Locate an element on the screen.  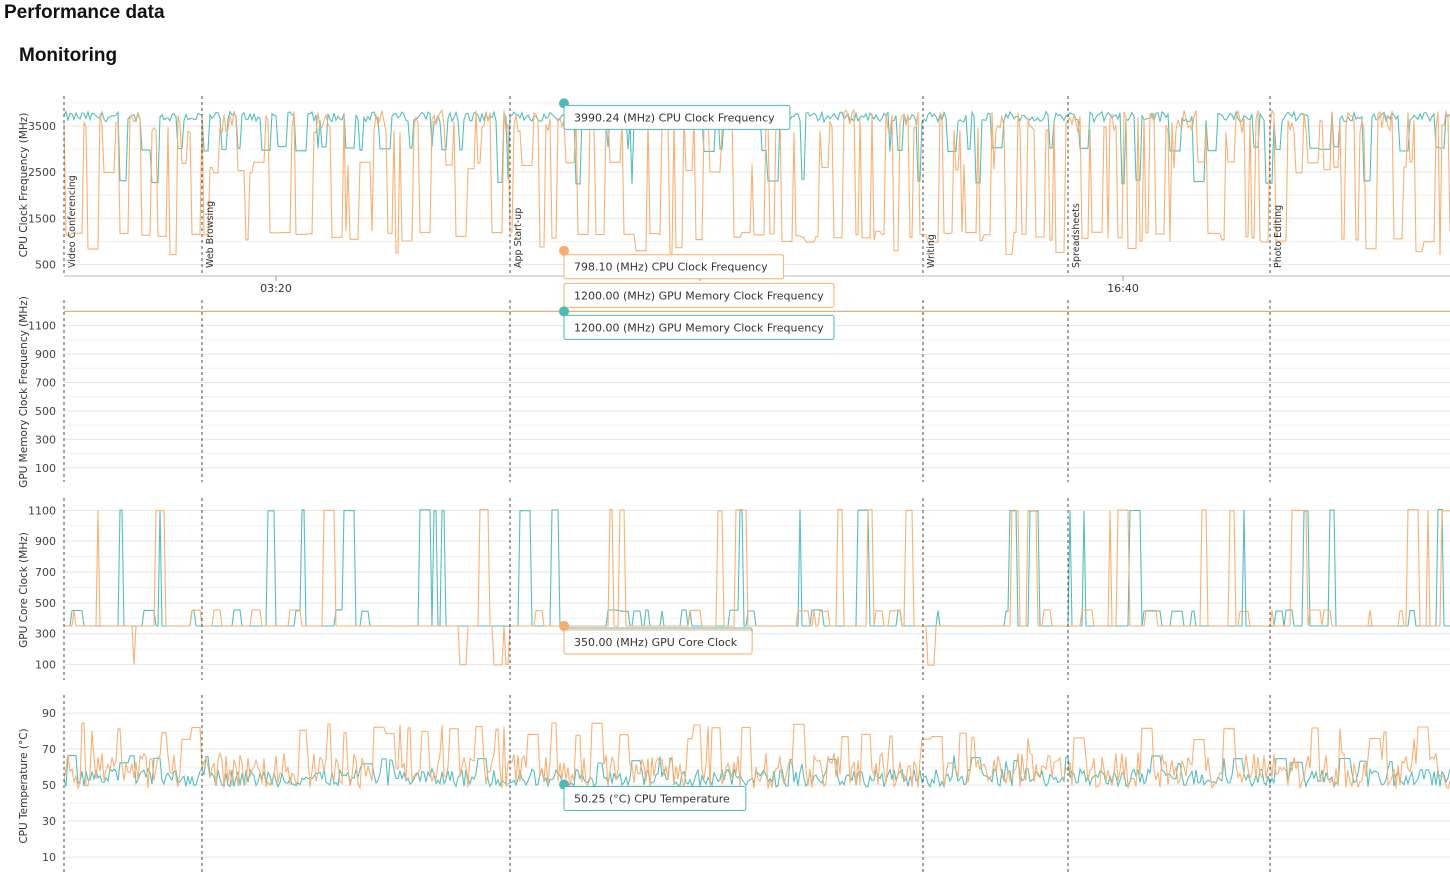
y-tick-label: 3500 is located at coordinates (42, 126).